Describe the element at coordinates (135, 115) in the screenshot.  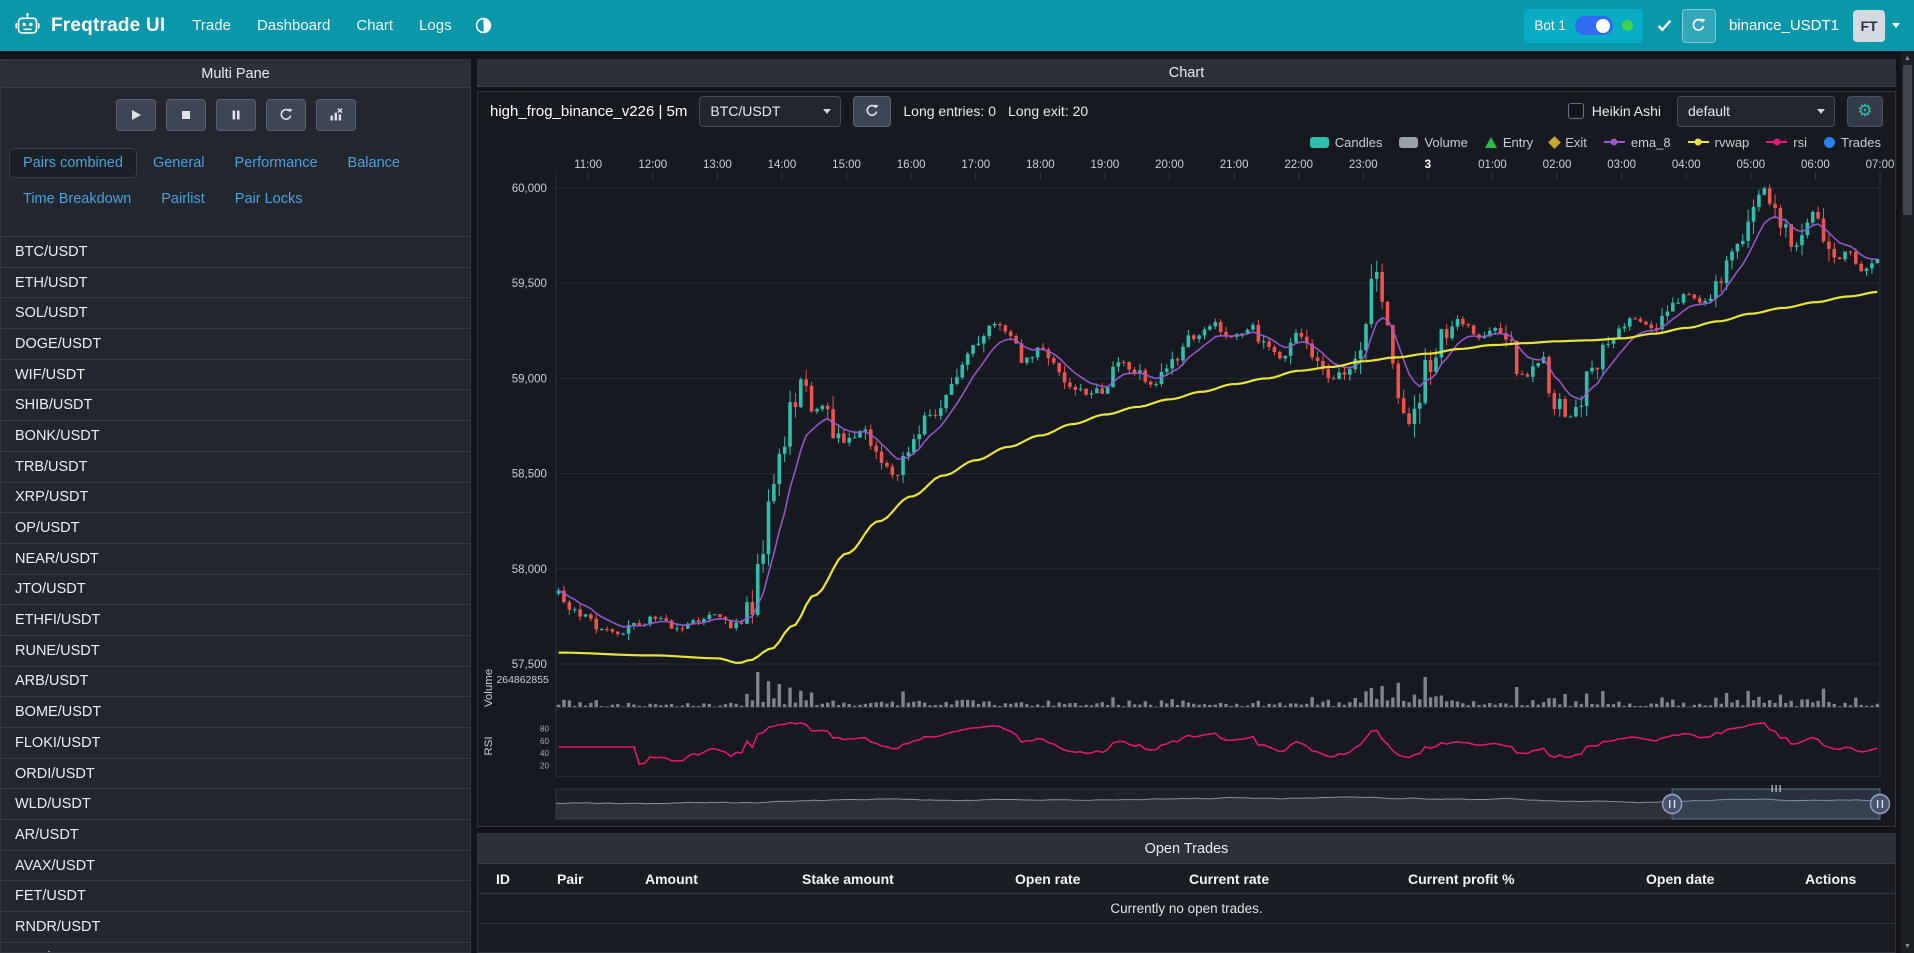
I see `play-button` at that location.